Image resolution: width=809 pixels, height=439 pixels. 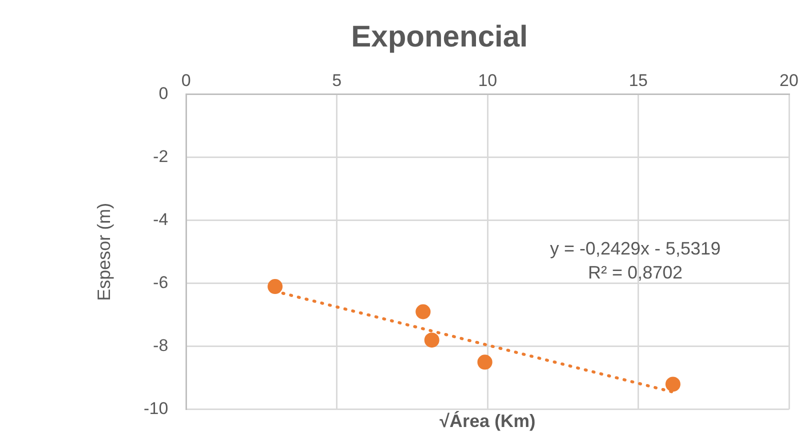 I want to click on y-tick-label: -10, so click(x=156, y=408).